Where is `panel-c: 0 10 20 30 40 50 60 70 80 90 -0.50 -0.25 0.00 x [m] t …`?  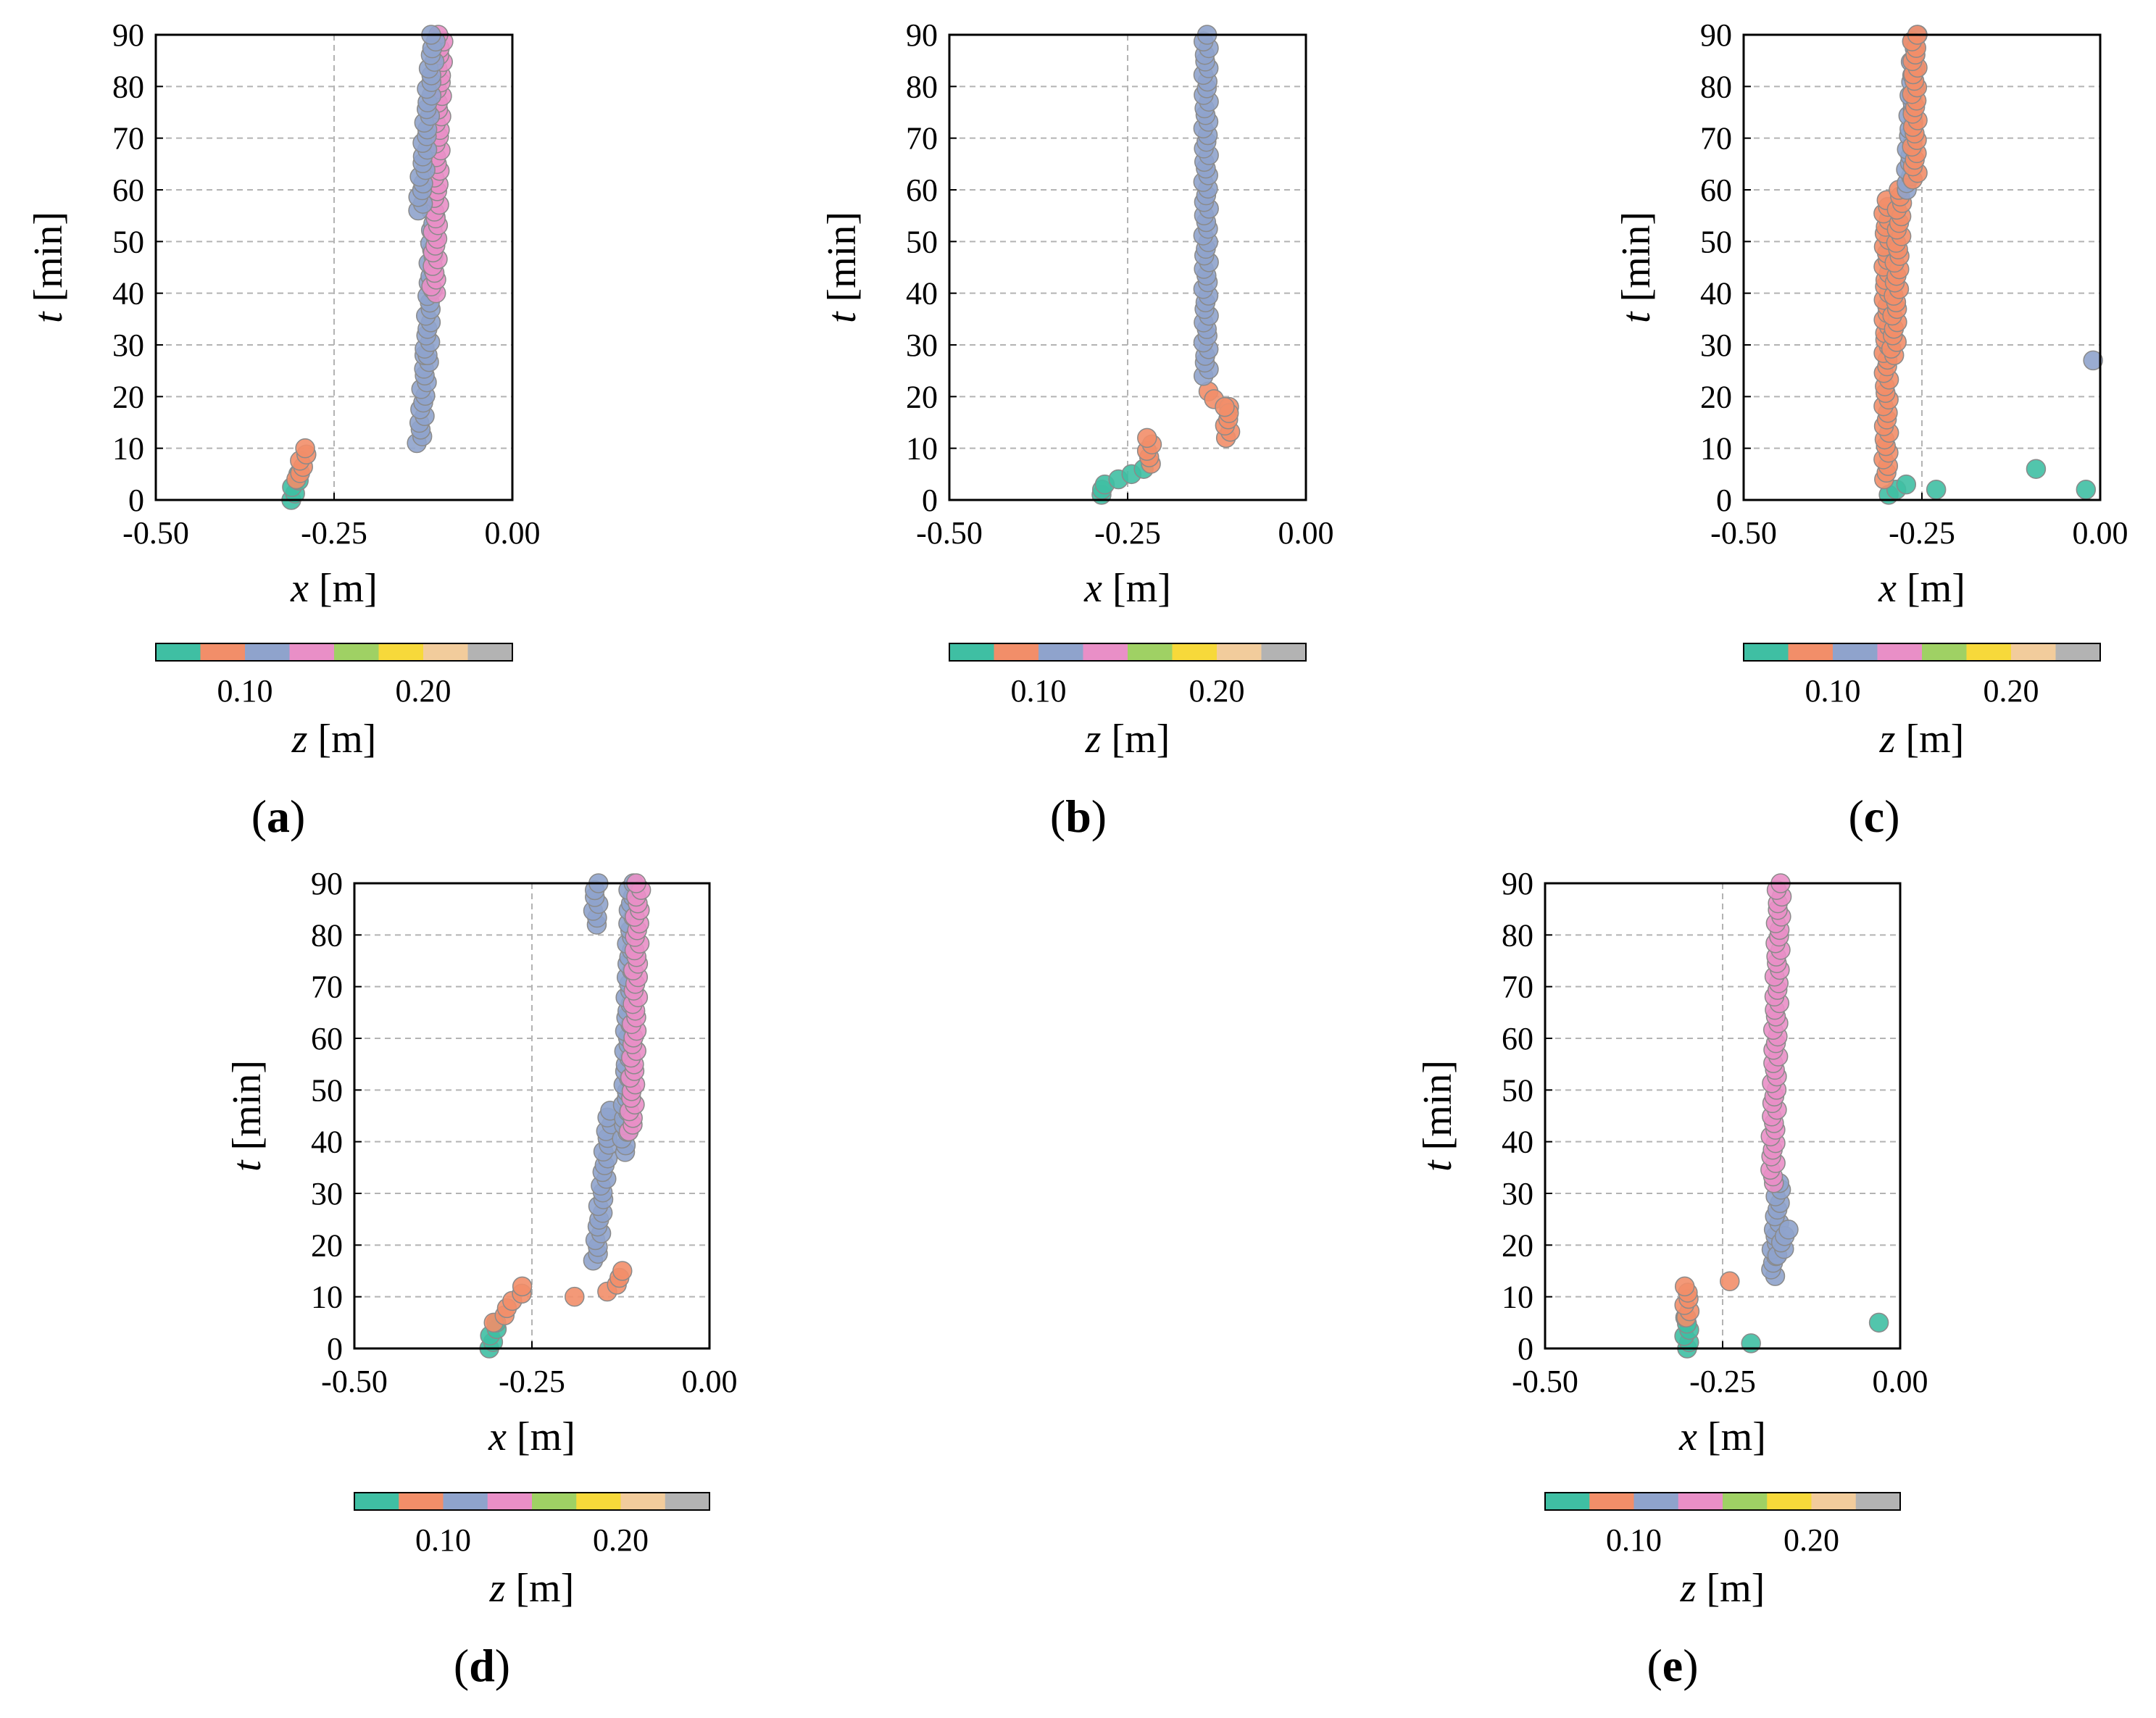 panel-c: 0 10 20 30 40 50 60 70 80 90 -0.50 -0.25 0.00 x [m] t … is located at coordinates (1871, 429).